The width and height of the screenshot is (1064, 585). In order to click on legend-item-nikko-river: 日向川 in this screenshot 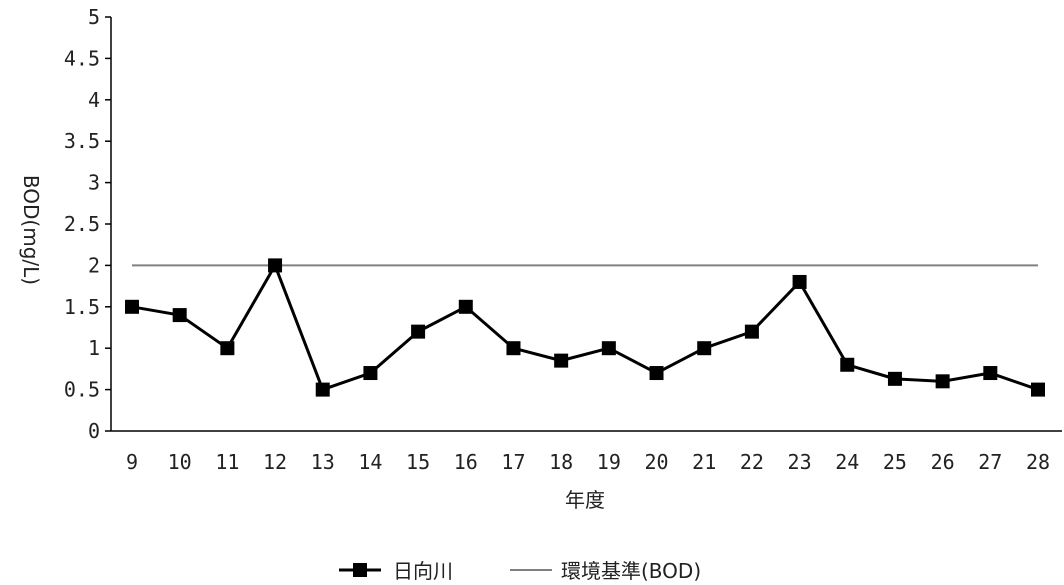, I will do `click(396, 571)`.